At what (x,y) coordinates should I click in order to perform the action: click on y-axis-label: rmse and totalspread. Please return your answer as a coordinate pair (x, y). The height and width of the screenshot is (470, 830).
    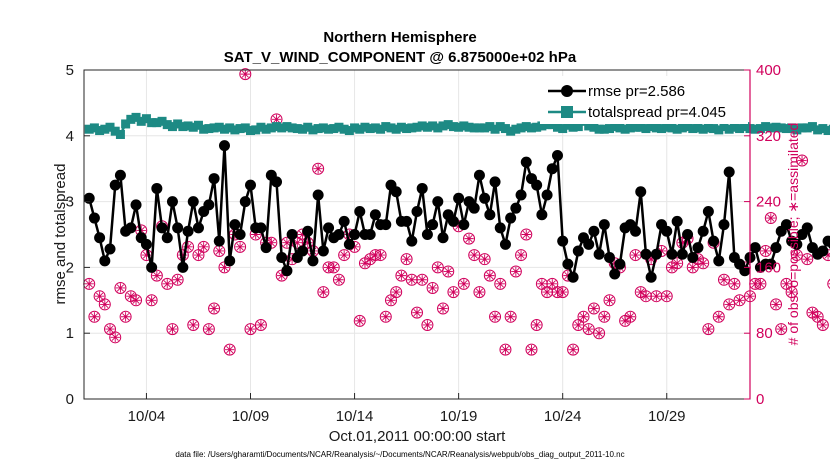
    Looking at the image, I should click on (60, 234).